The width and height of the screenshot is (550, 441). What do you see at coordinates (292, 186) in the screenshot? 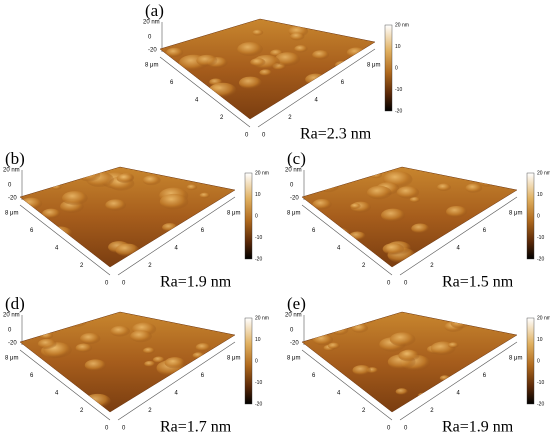
I see `z-tick-label: 0` at bounding box center [292, 186].